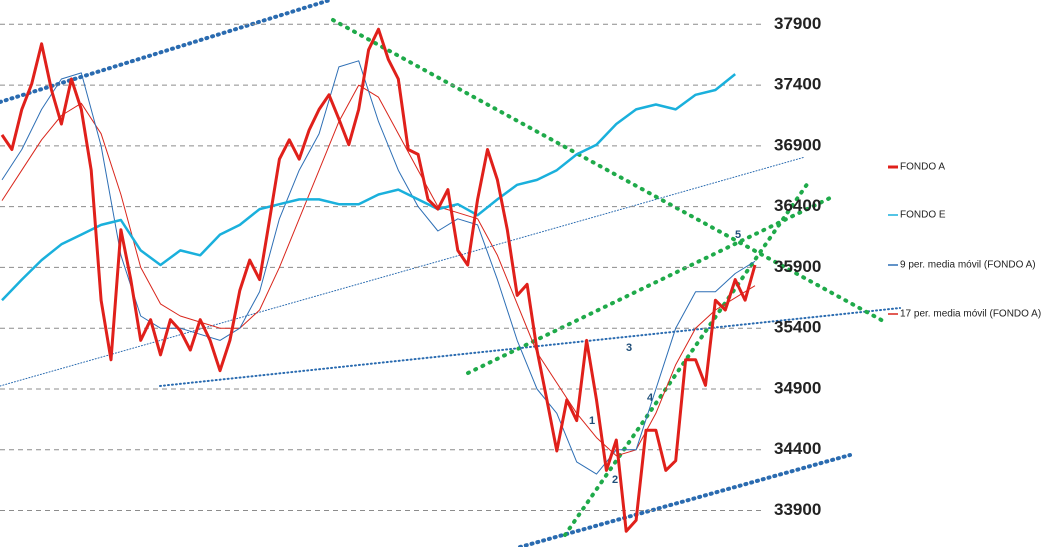 The height and width of the screenshot is (547, 1049). Describe the element at coordinates (629, 348) in the screenshot. I see `annotation: 3` at that location.